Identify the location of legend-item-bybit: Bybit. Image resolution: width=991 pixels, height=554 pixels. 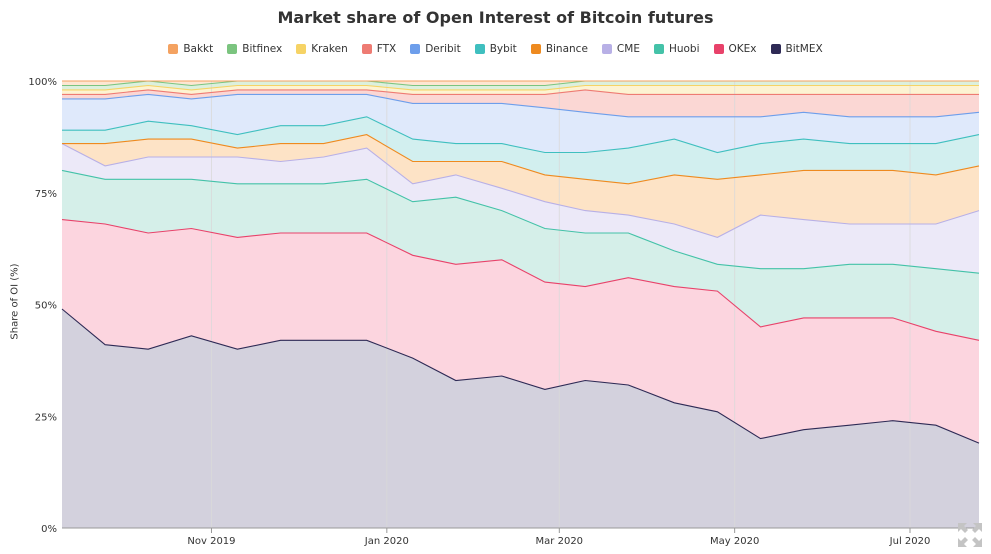
(495, 49).